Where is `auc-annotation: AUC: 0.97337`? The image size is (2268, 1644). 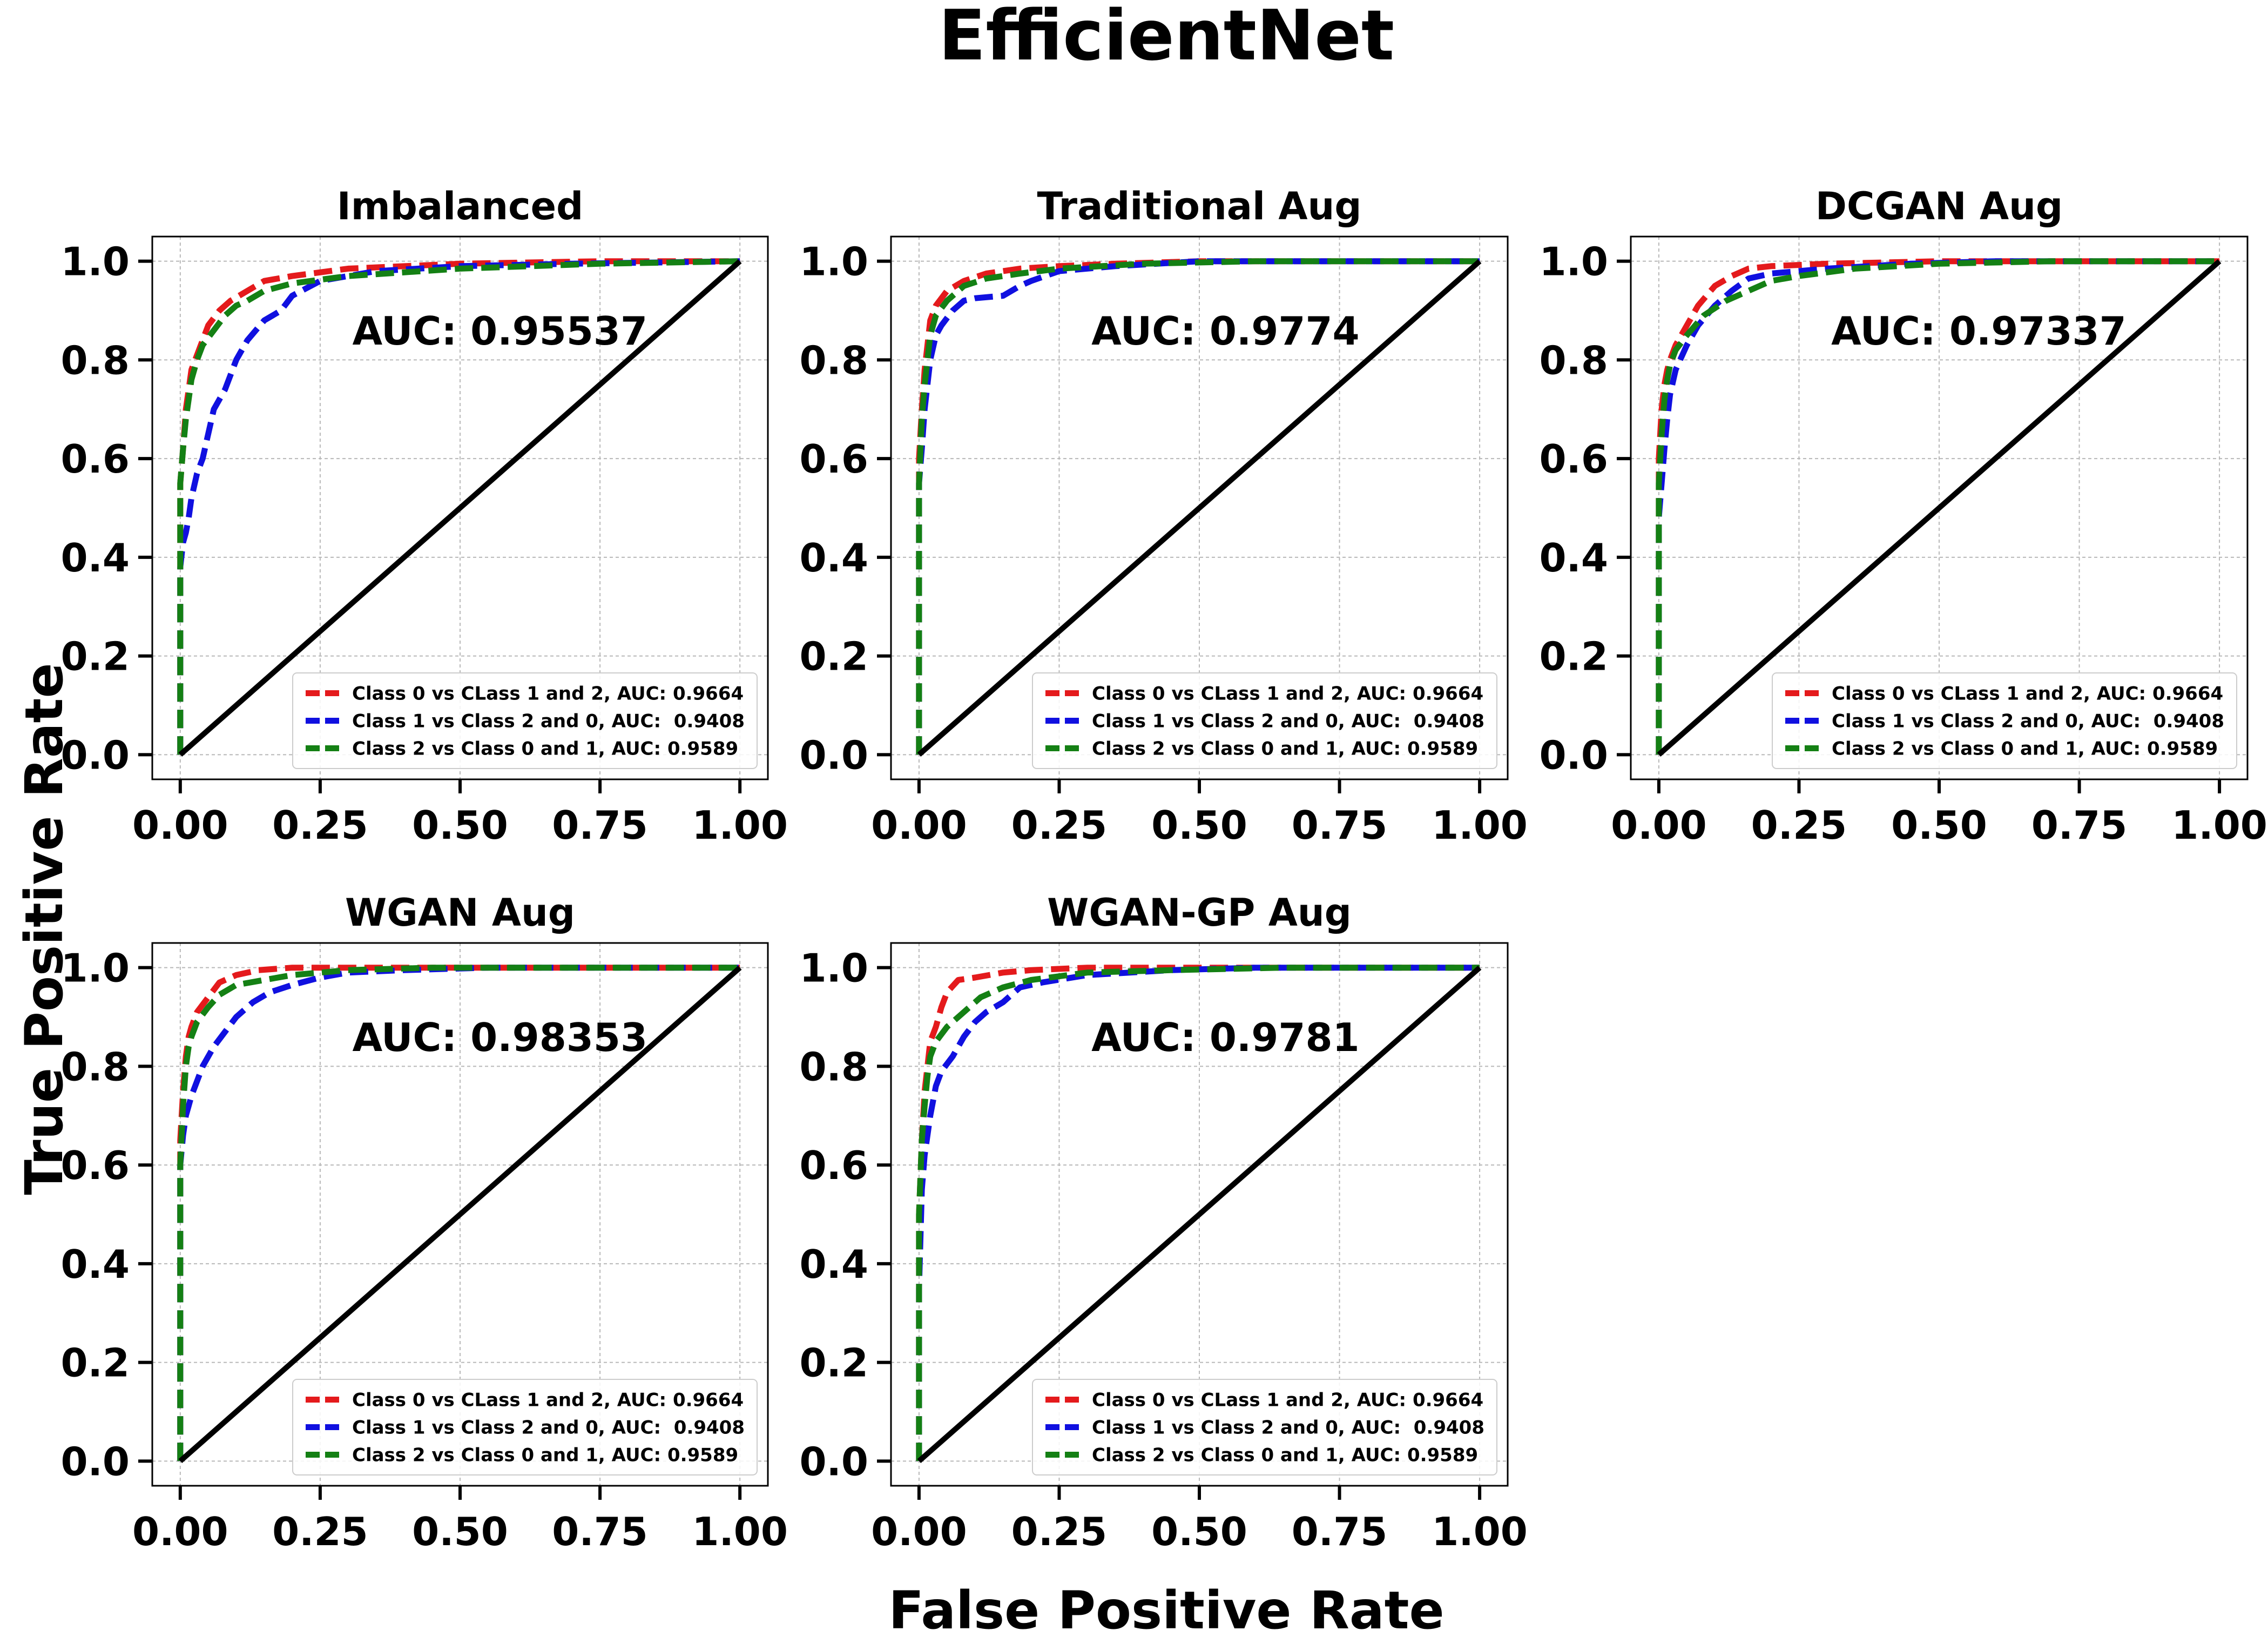 auc-annotation: AUC: 0.97337 is located at coordinates (1979, 331).